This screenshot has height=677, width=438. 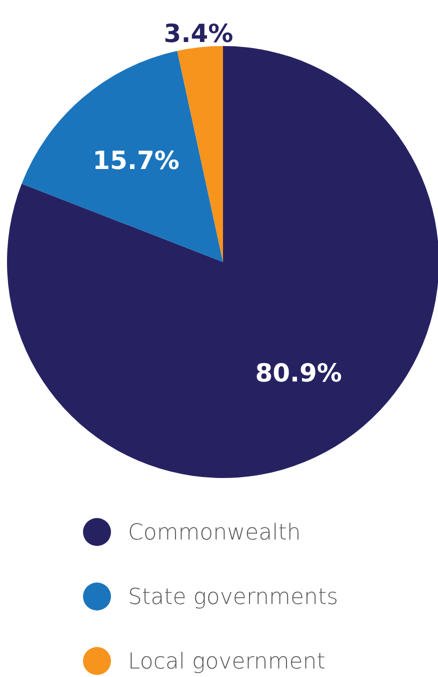 I want to click on data-label: 80.9%, so click(x=298, y=373).